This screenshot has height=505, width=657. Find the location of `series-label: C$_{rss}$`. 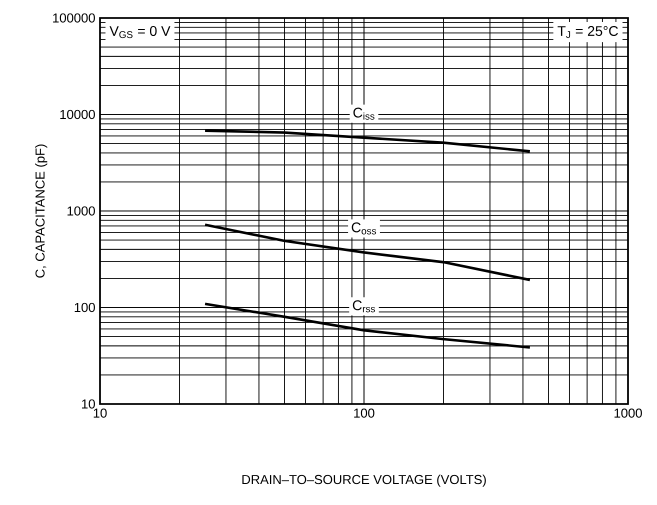

series-label: C$_{rss}$ is located at coordinates (363, 306).